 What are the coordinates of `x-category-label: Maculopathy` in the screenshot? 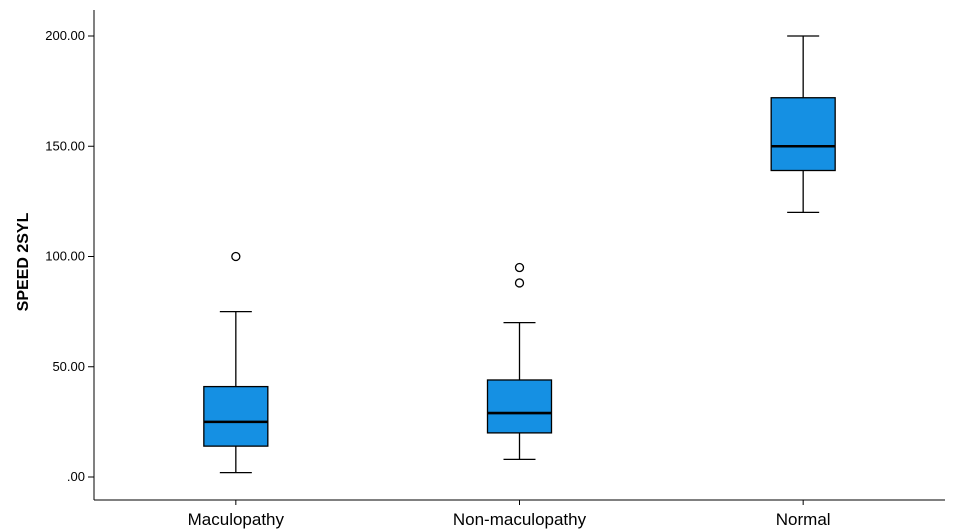 It's located at (236, 519).